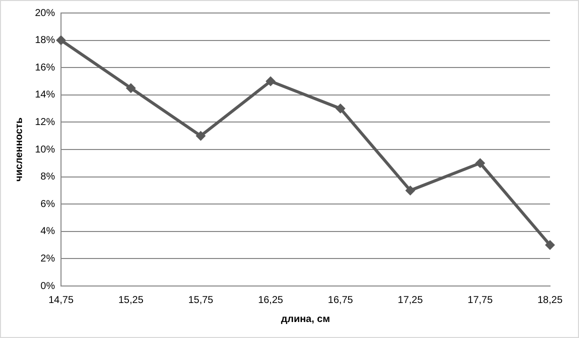  I want to click on y-tick-label: 6%, so click(48, 204).